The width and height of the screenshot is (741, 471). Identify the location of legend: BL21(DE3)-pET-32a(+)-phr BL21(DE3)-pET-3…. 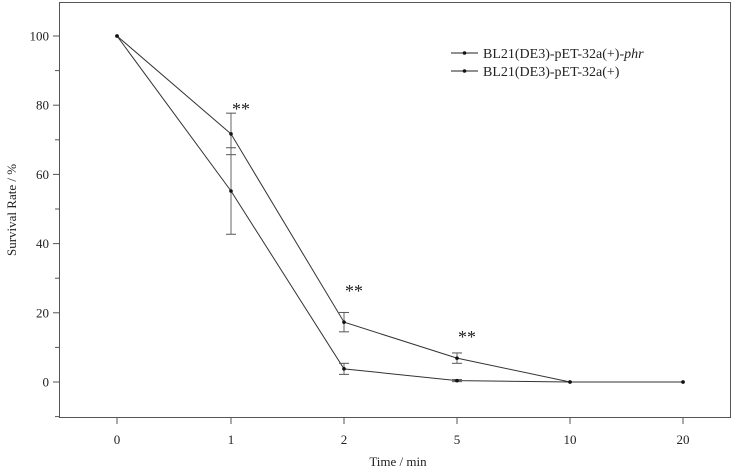
(547, 63).